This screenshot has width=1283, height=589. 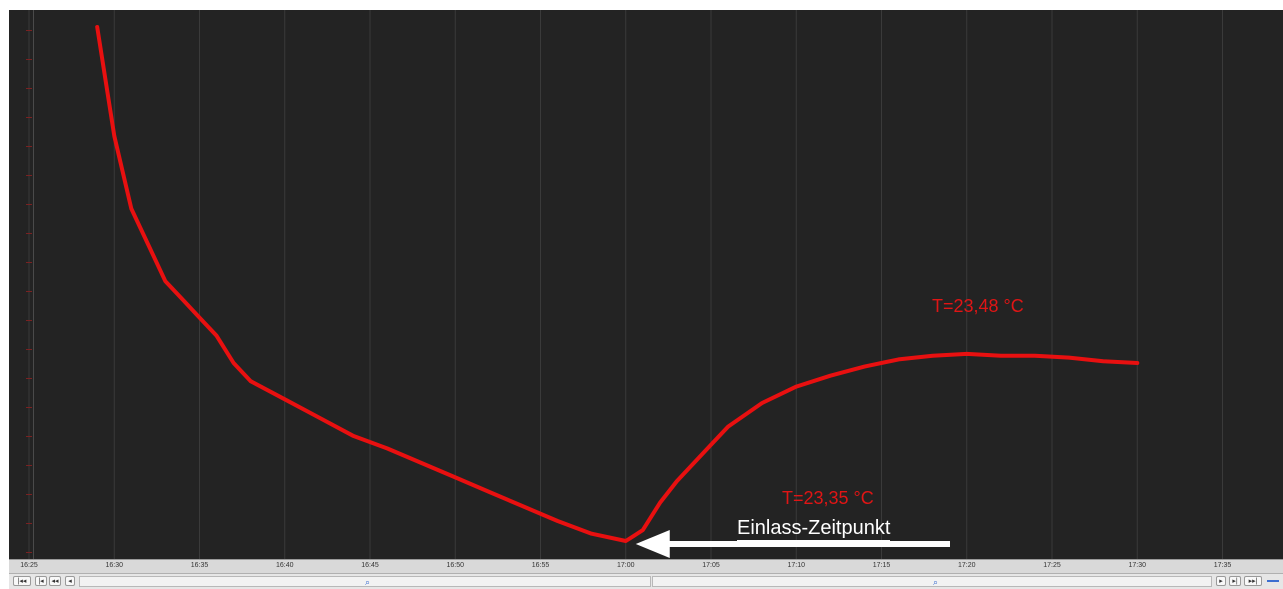 I want to click on y-axis, so click(x=21, y=284).